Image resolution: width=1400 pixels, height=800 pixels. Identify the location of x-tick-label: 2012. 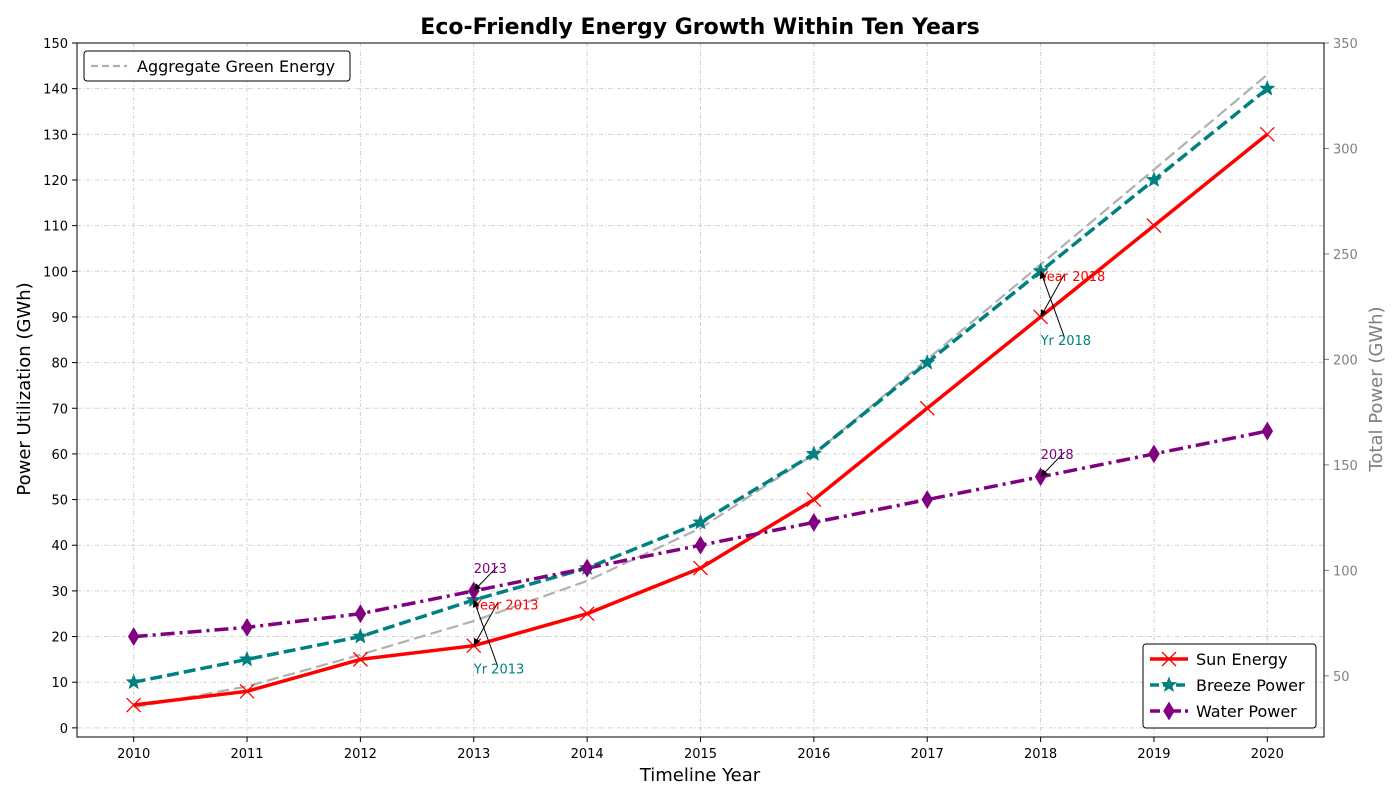
(360, 754).